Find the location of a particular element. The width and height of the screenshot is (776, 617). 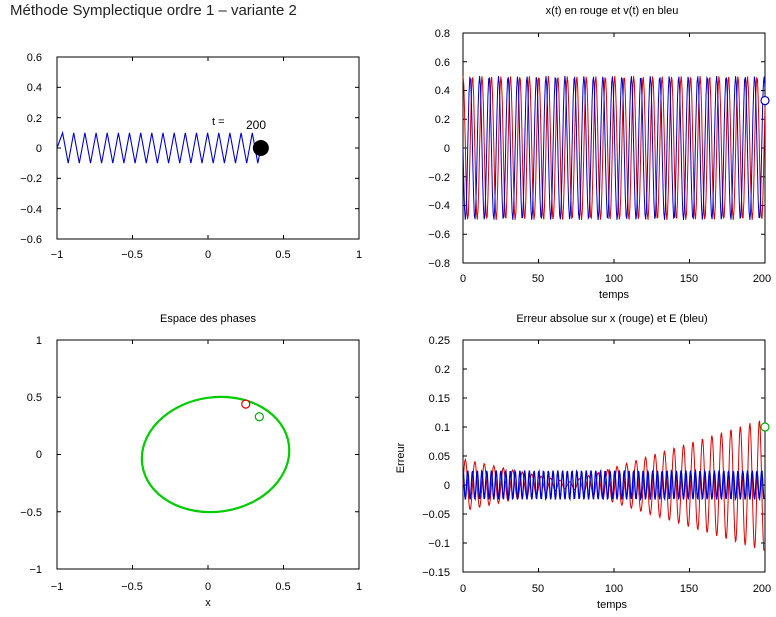

animation-xtick: 0.5 is located at coordinates (282, 255).